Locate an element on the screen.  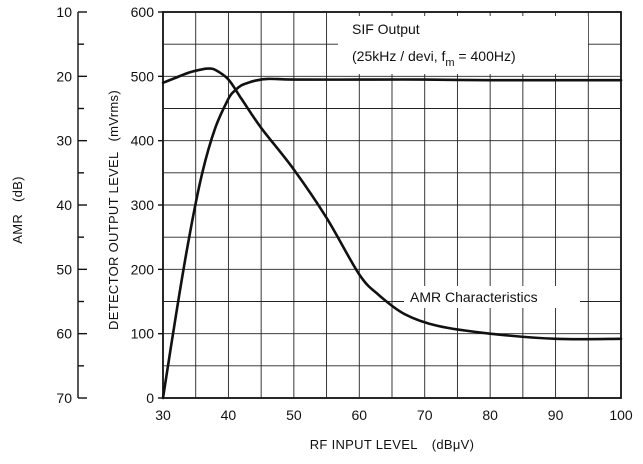
x-tick-label: 90 is located at coordinates (556, 415).